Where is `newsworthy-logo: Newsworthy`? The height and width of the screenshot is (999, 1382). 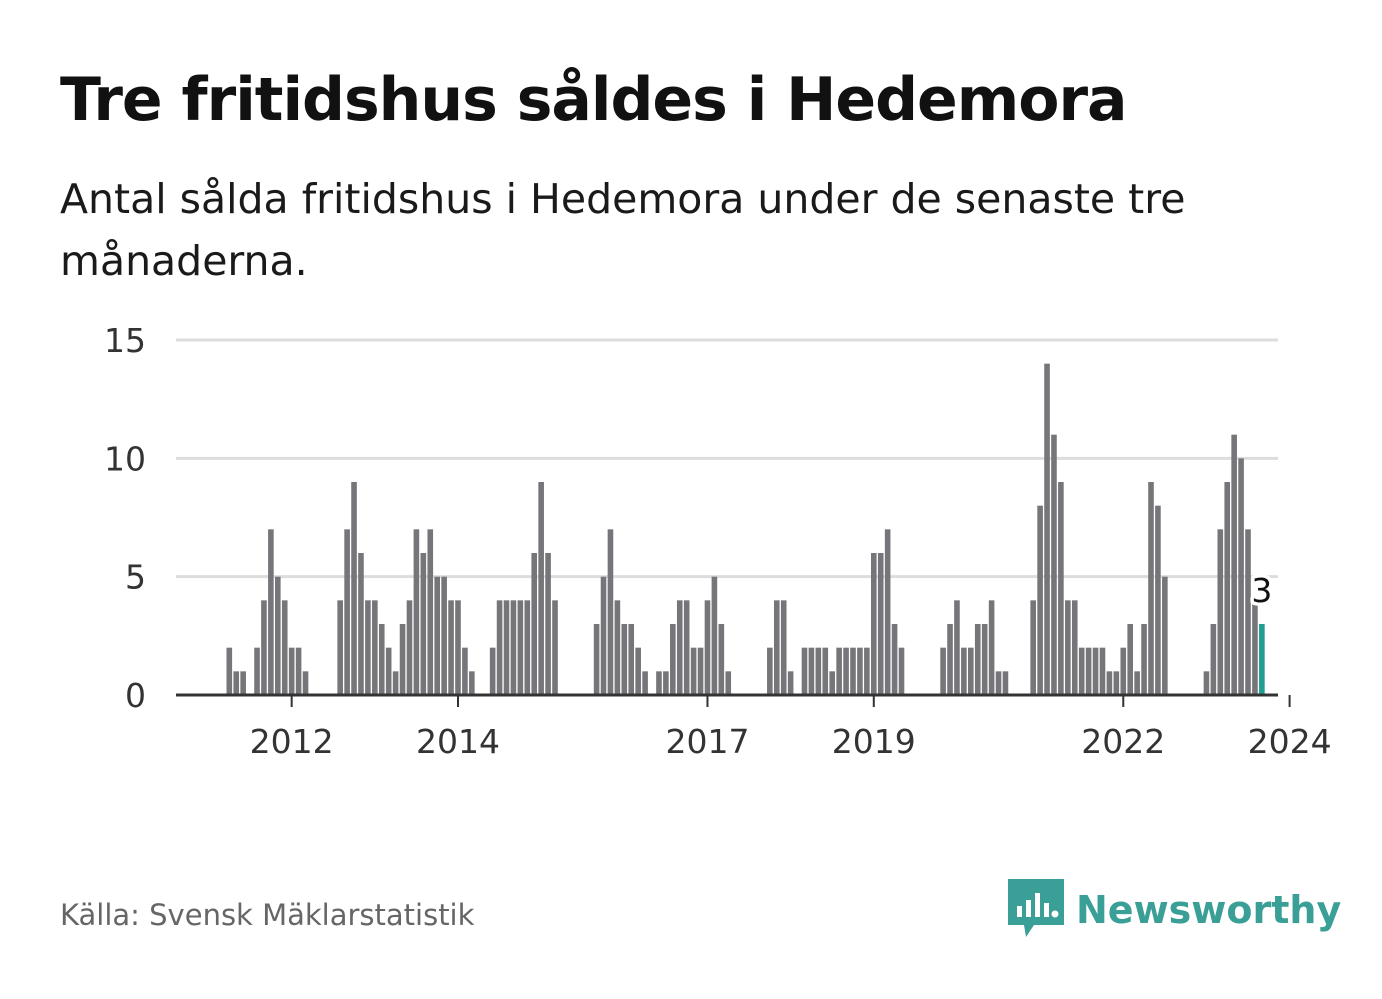
newsworthy-logo: Newsworthy is located at coordinates (1174, 910).